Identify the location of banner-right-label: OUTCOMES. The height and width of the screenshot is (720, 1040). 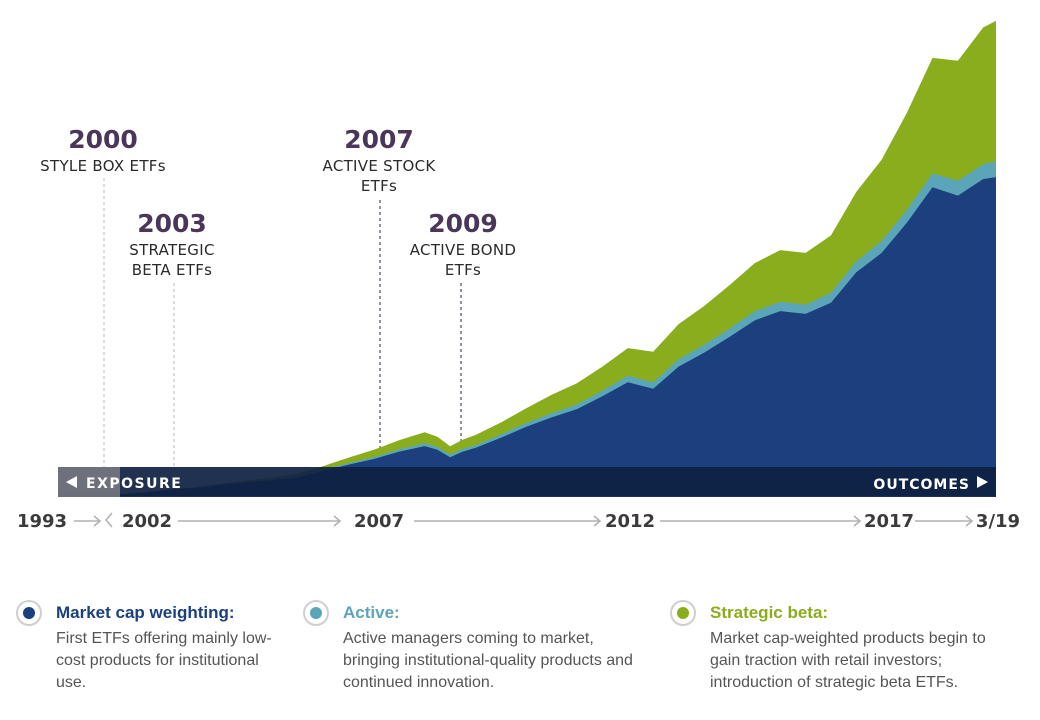
(921, 485).